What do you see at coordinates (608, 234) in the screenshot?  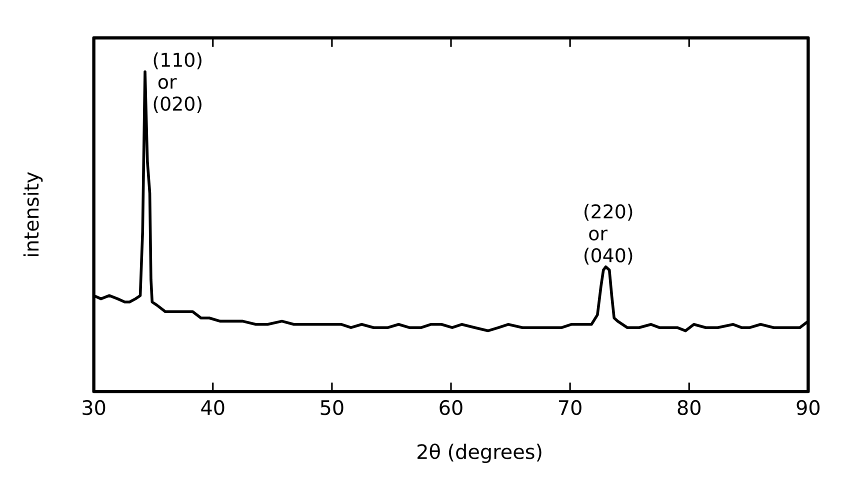 I see `annotation: (220) or (040)` at bounding box center [608, 234].